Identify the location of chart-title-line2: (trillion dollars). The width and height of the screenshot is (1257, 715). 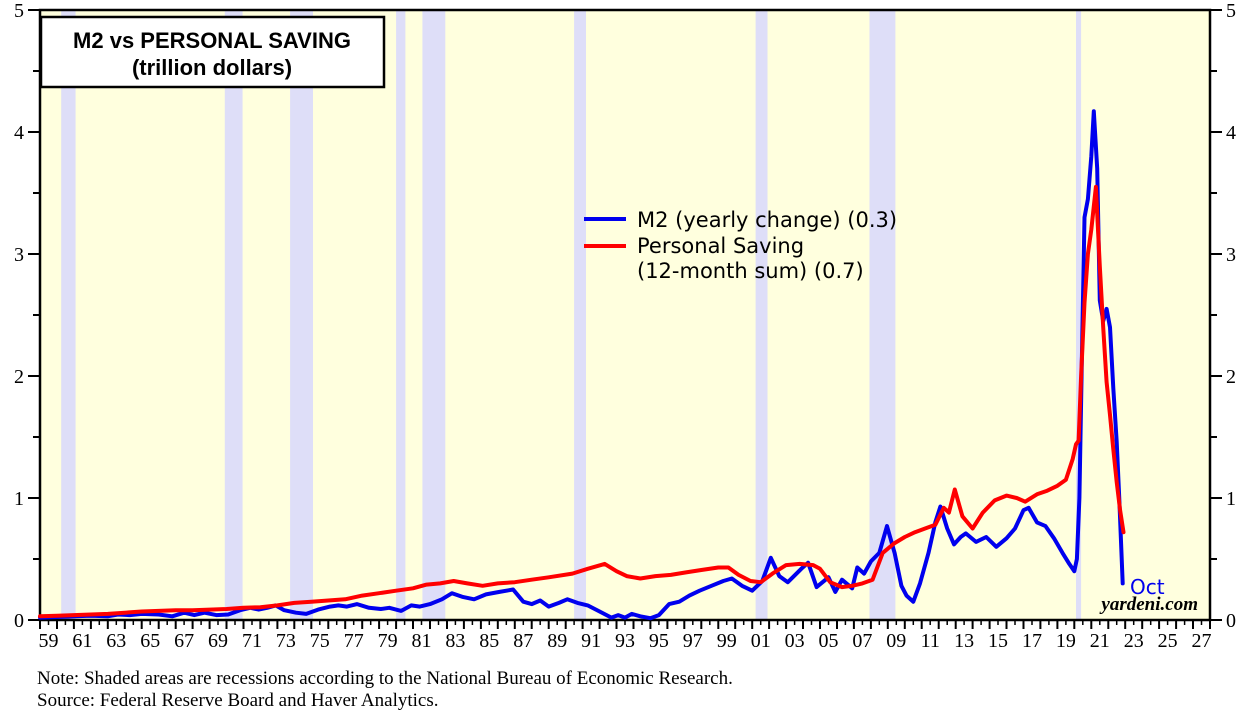
(212, 67).